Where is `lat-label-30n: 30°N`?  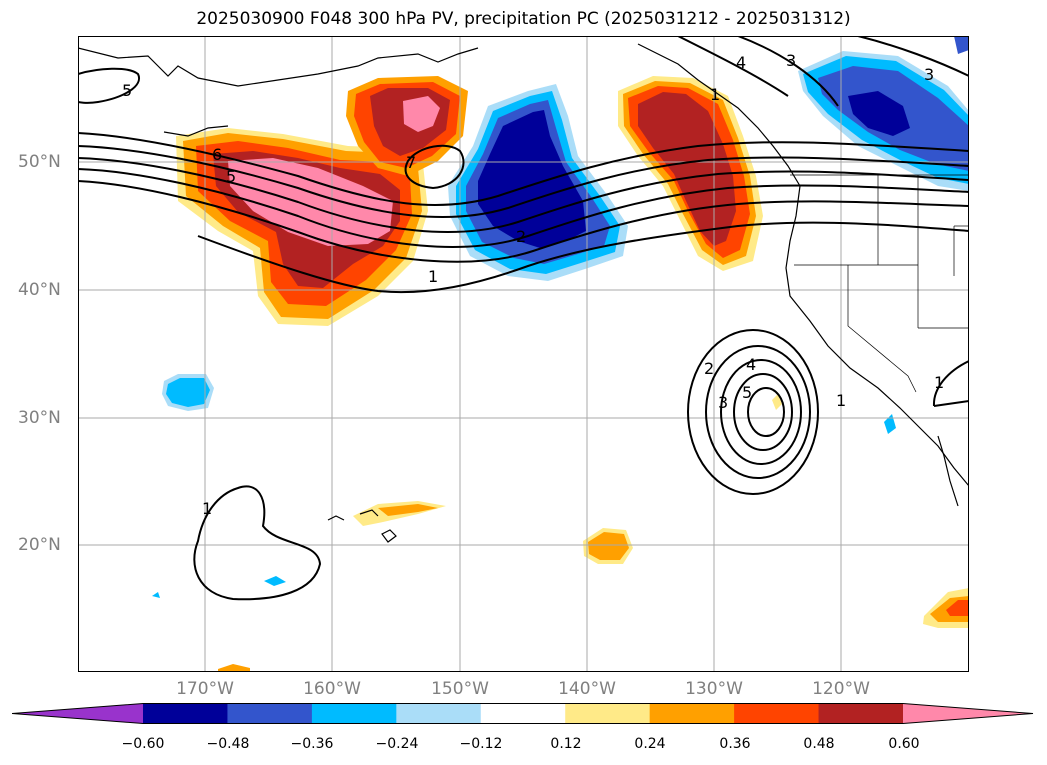 lat-label-30n: 30°N is located at coordinates (39, 418).